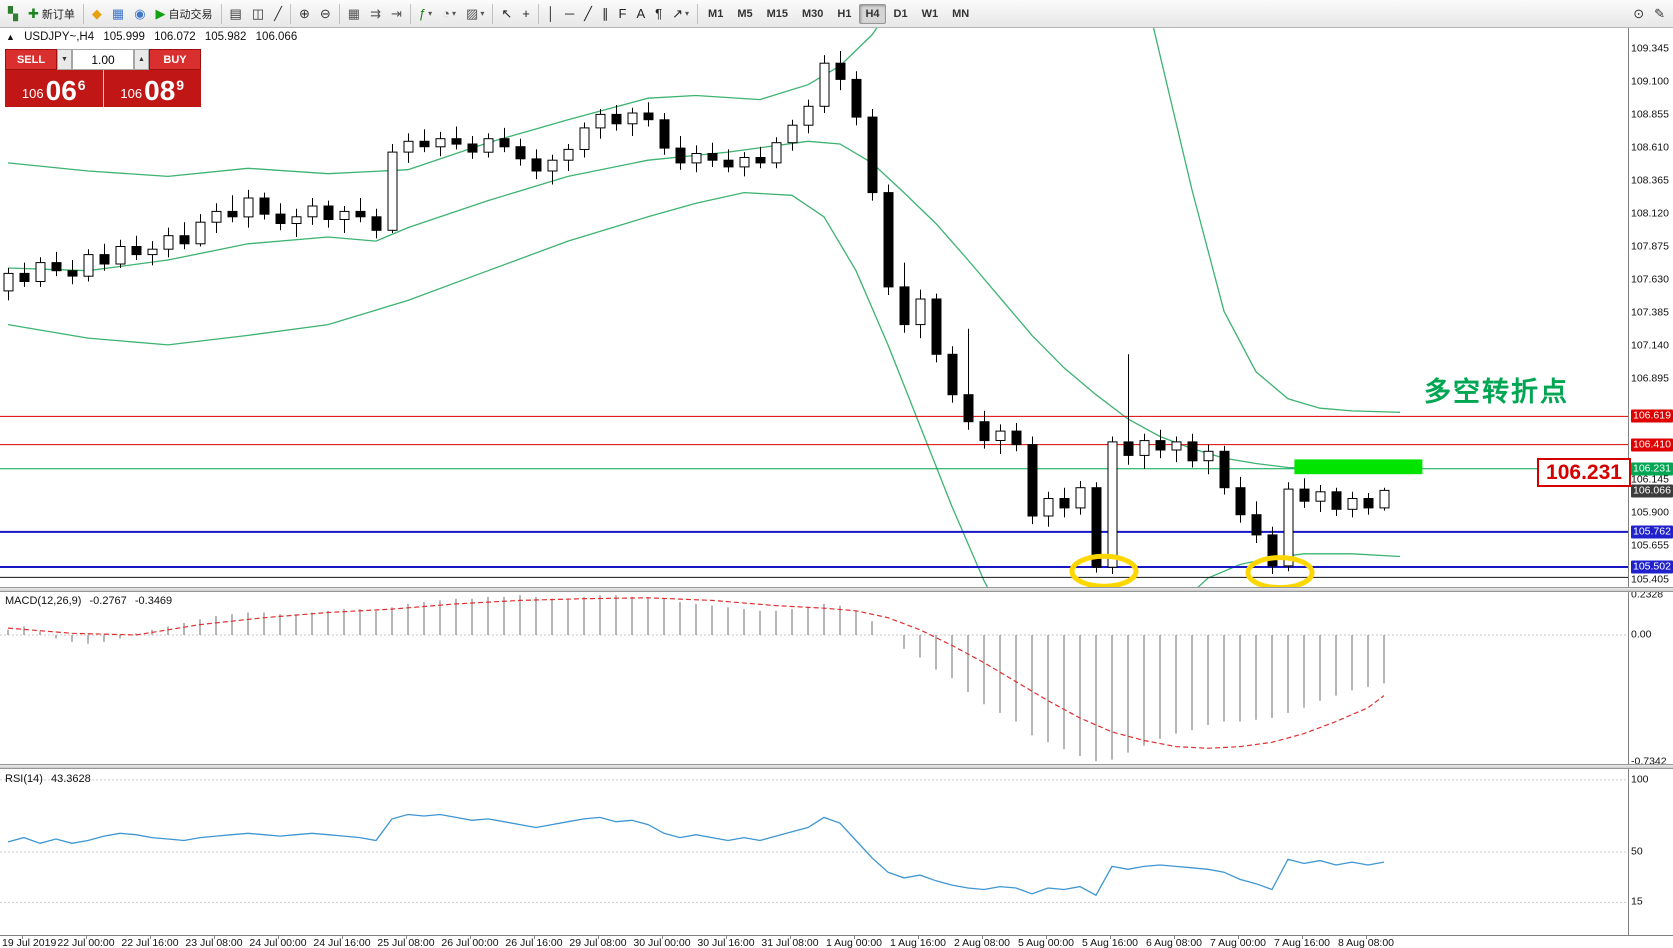 The width and height of the screenshot is (1673, 948). Describe the element at coordinates (118, 14) in the screenshot. I see `market-button: ▦` at that location.